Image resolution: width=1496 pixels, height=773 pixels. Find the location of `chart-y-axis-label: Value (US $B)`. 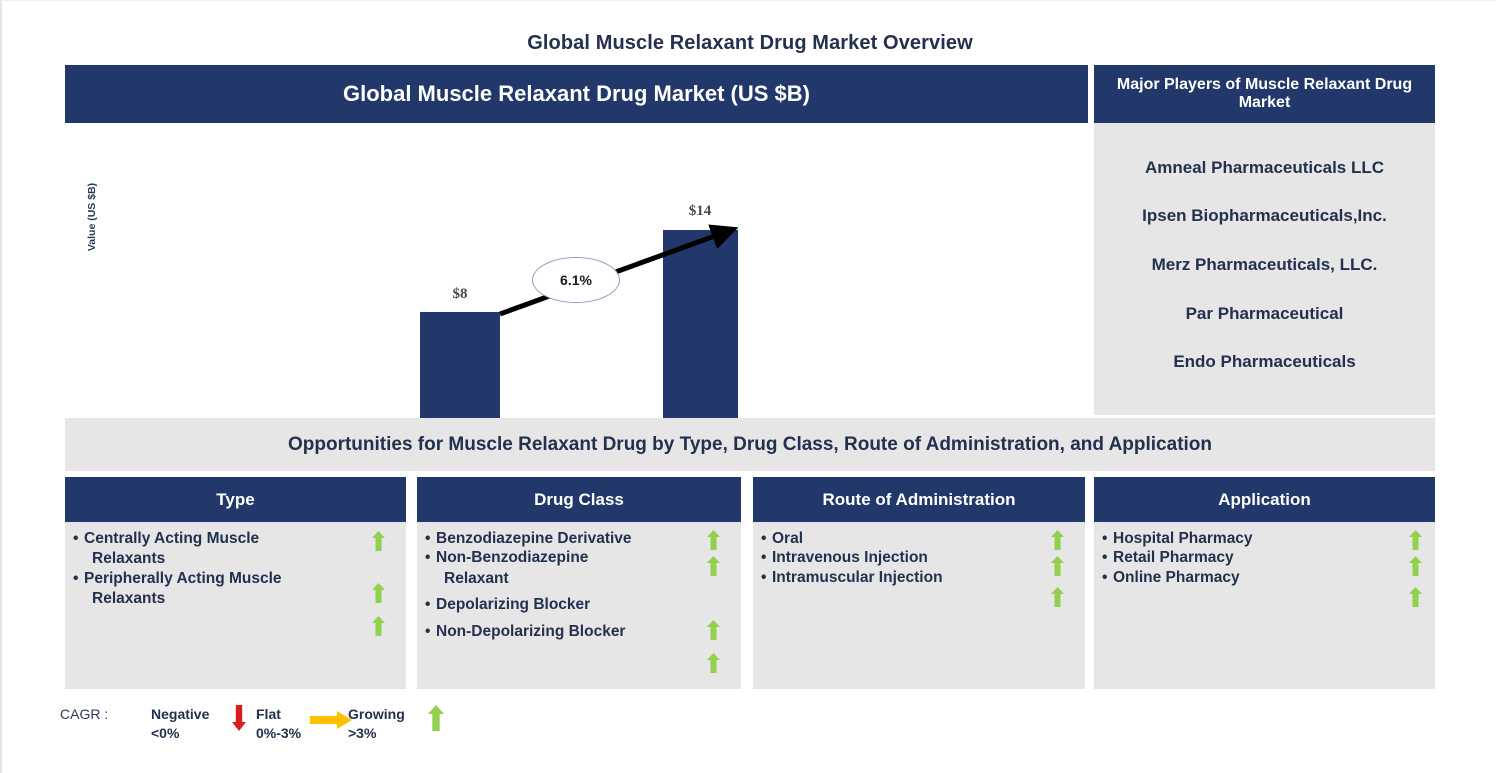

chart-y-axis-label: Value (US $B) is located at coordinates (92, 217).